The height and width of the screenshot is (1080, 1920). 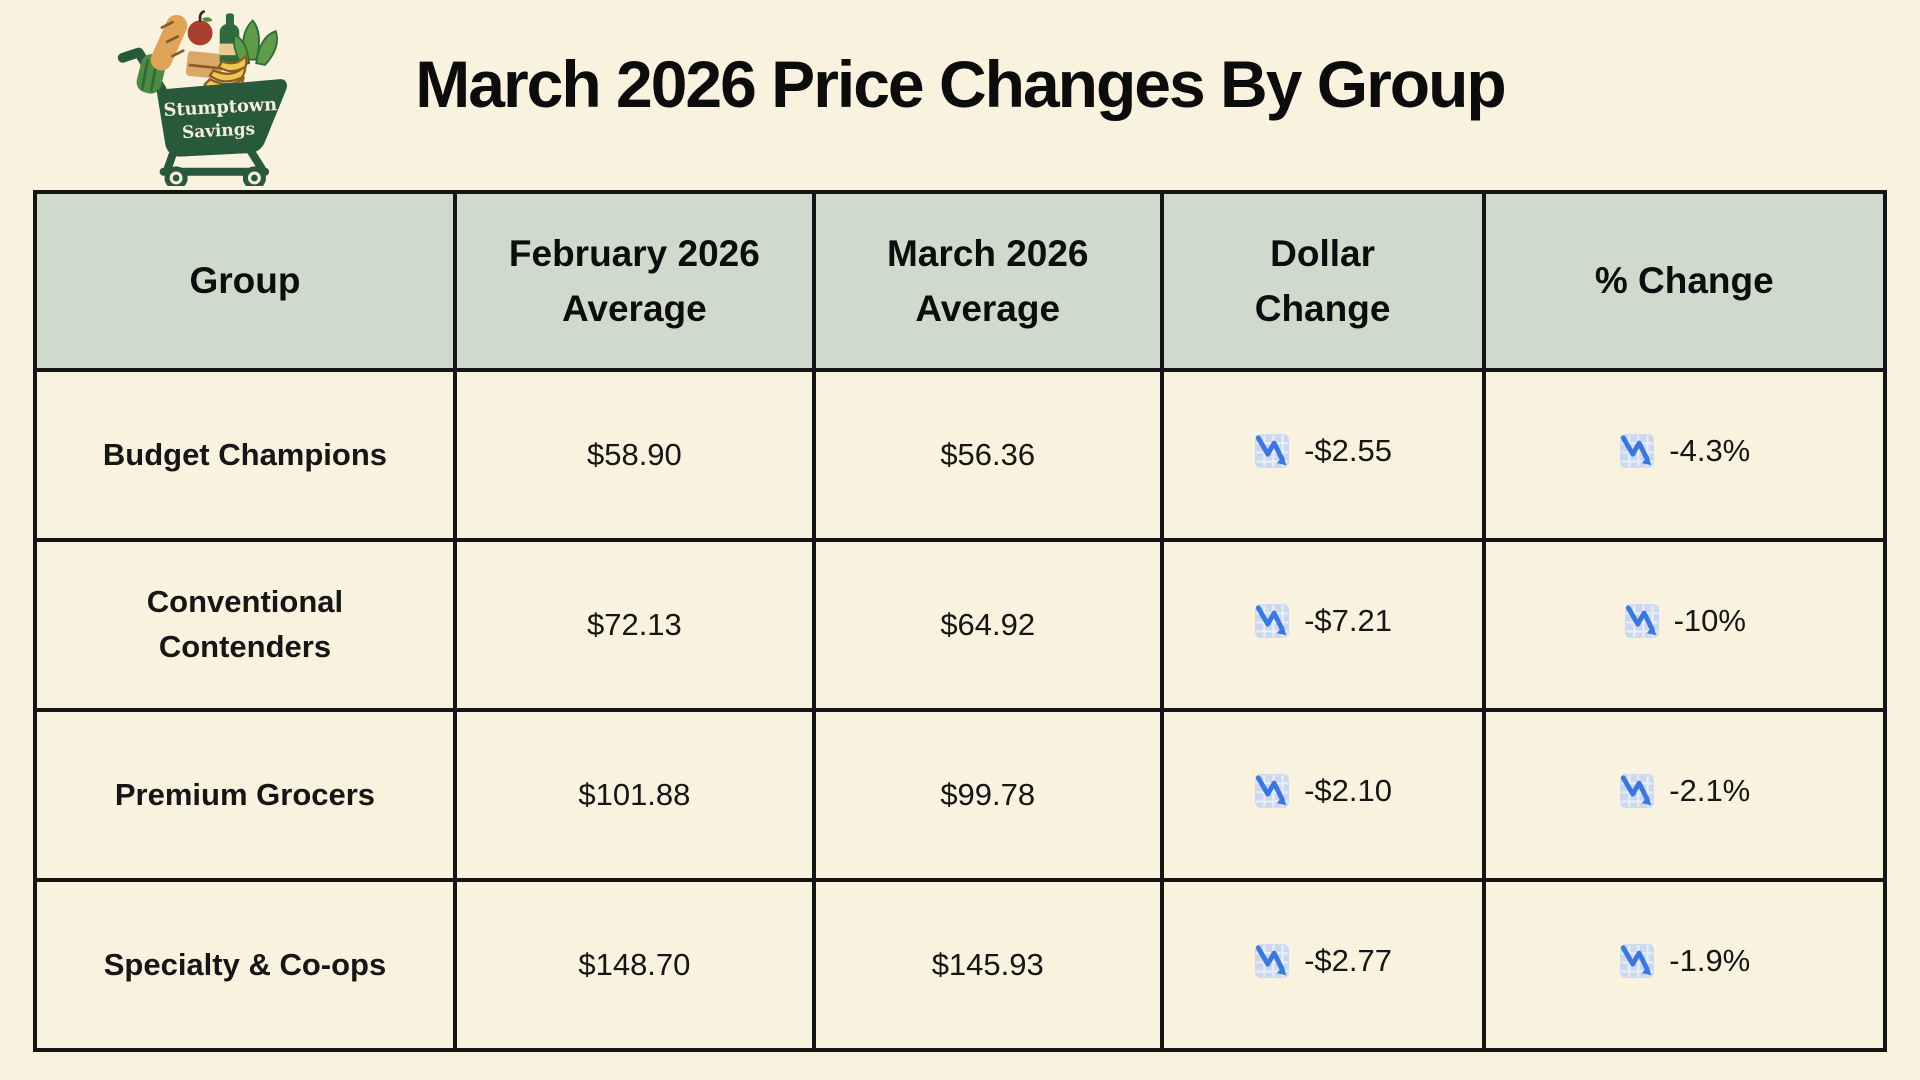 I want to click on mar-average-cell: $145.93, so click(x=987, y=965).